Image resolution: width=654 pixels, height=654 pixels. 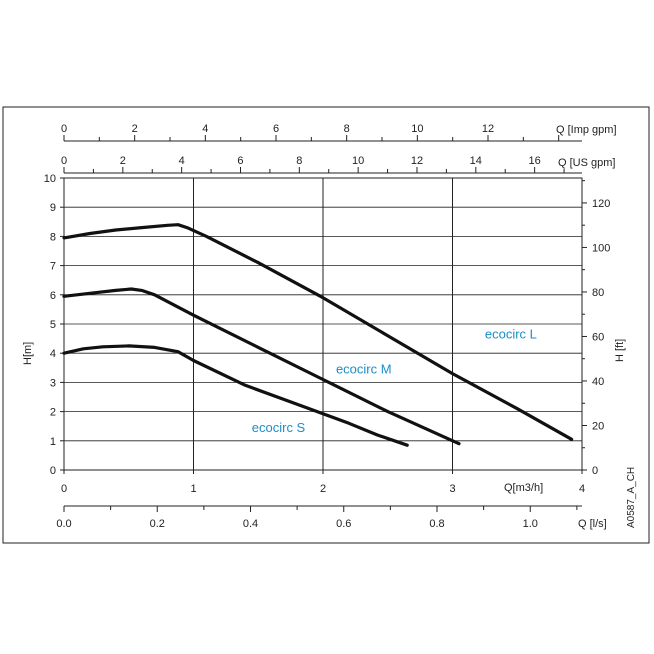 I want to click on chart-code: A0587_A_CH, so click(x=631, y=497).